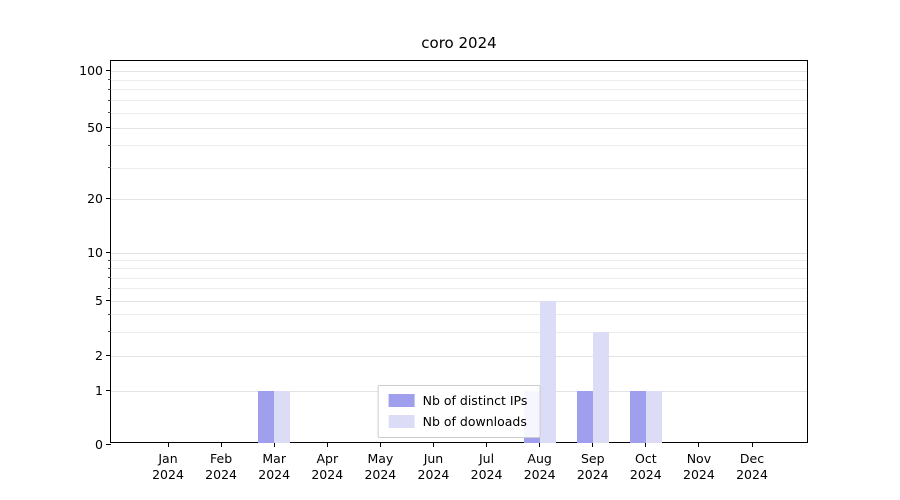  Describe the element at coordinates (699, 458) in the screenshot. I see `x-tick-label-month: Nov` at that location.